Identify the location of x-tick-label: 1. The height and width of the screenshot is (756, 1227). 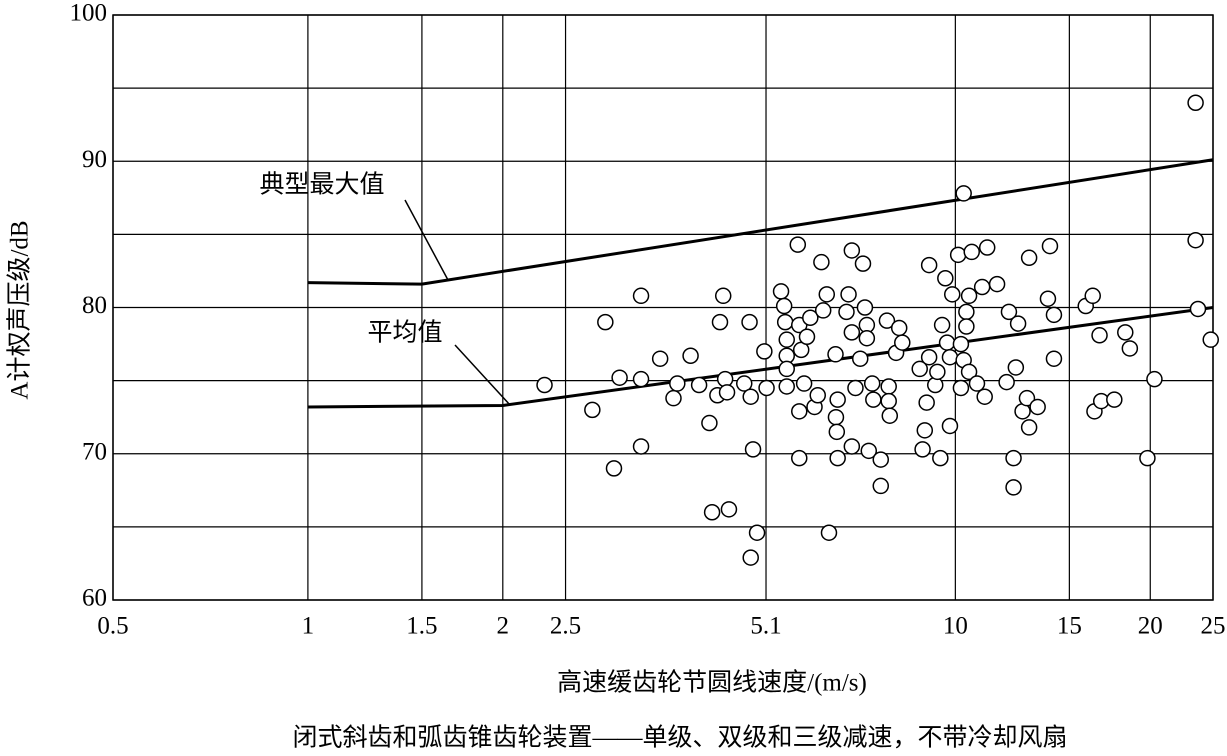
(308, 626).